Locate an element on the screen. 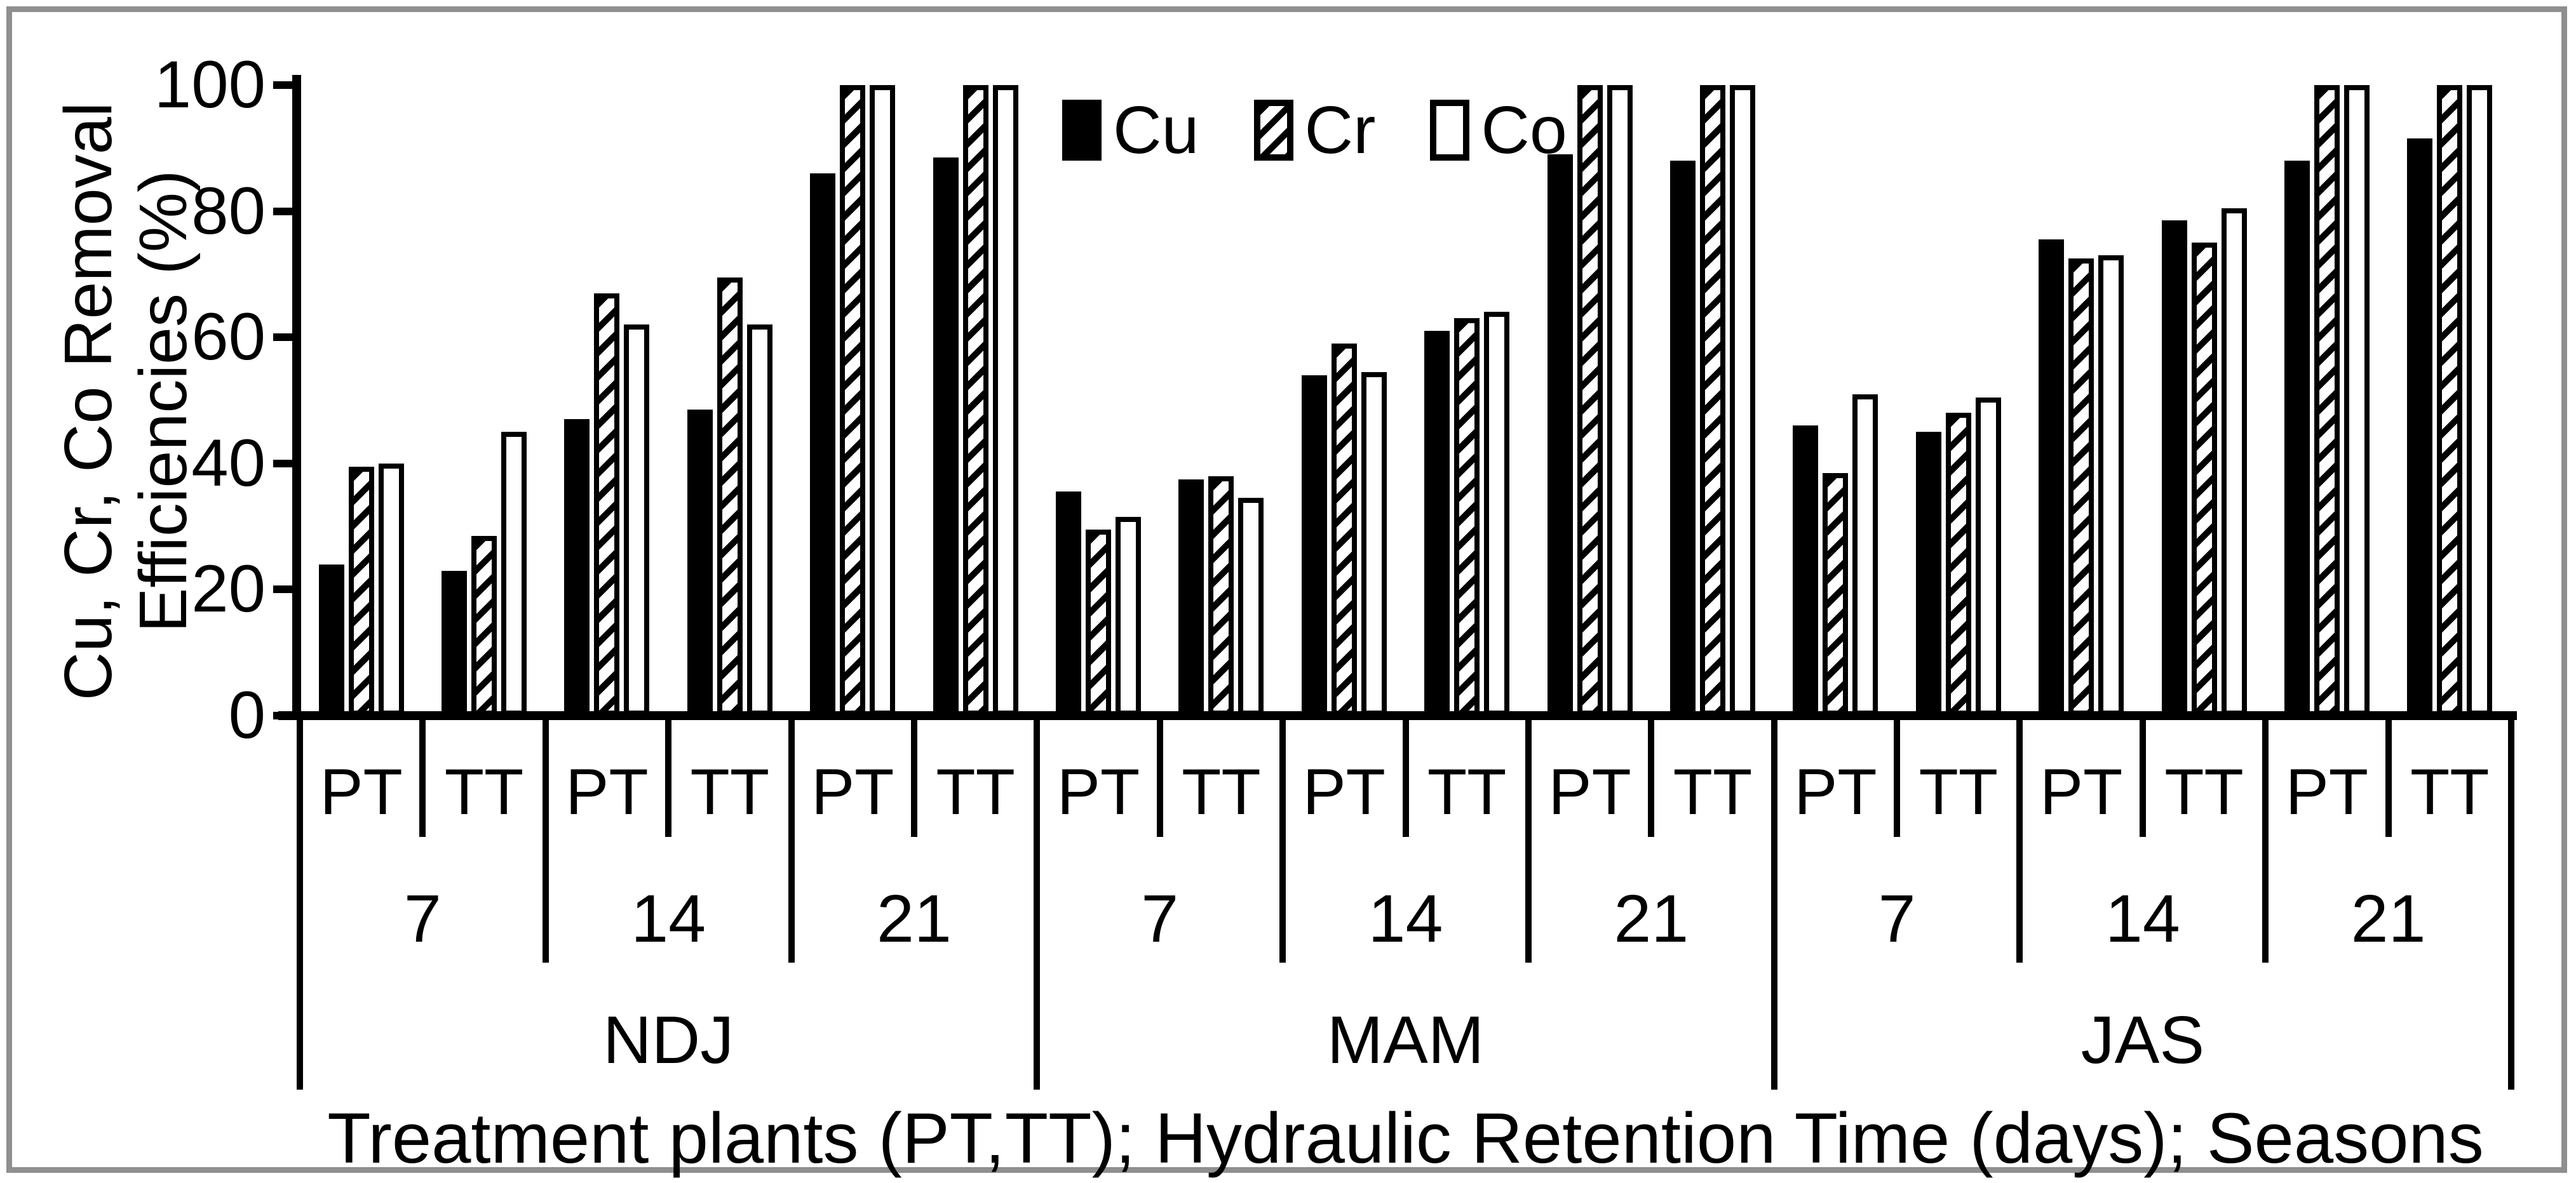  bar-co-JAS-14-TT is located at coordinates (2234, 462).